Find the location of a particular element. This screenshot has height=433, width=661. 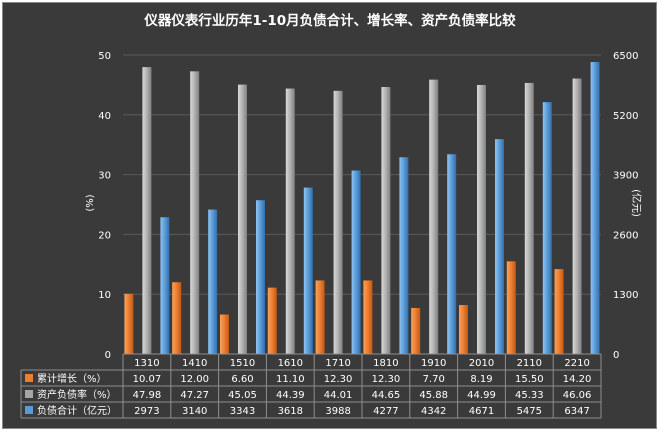

table-cell: 8.19 is located at coordinates (481, 379).